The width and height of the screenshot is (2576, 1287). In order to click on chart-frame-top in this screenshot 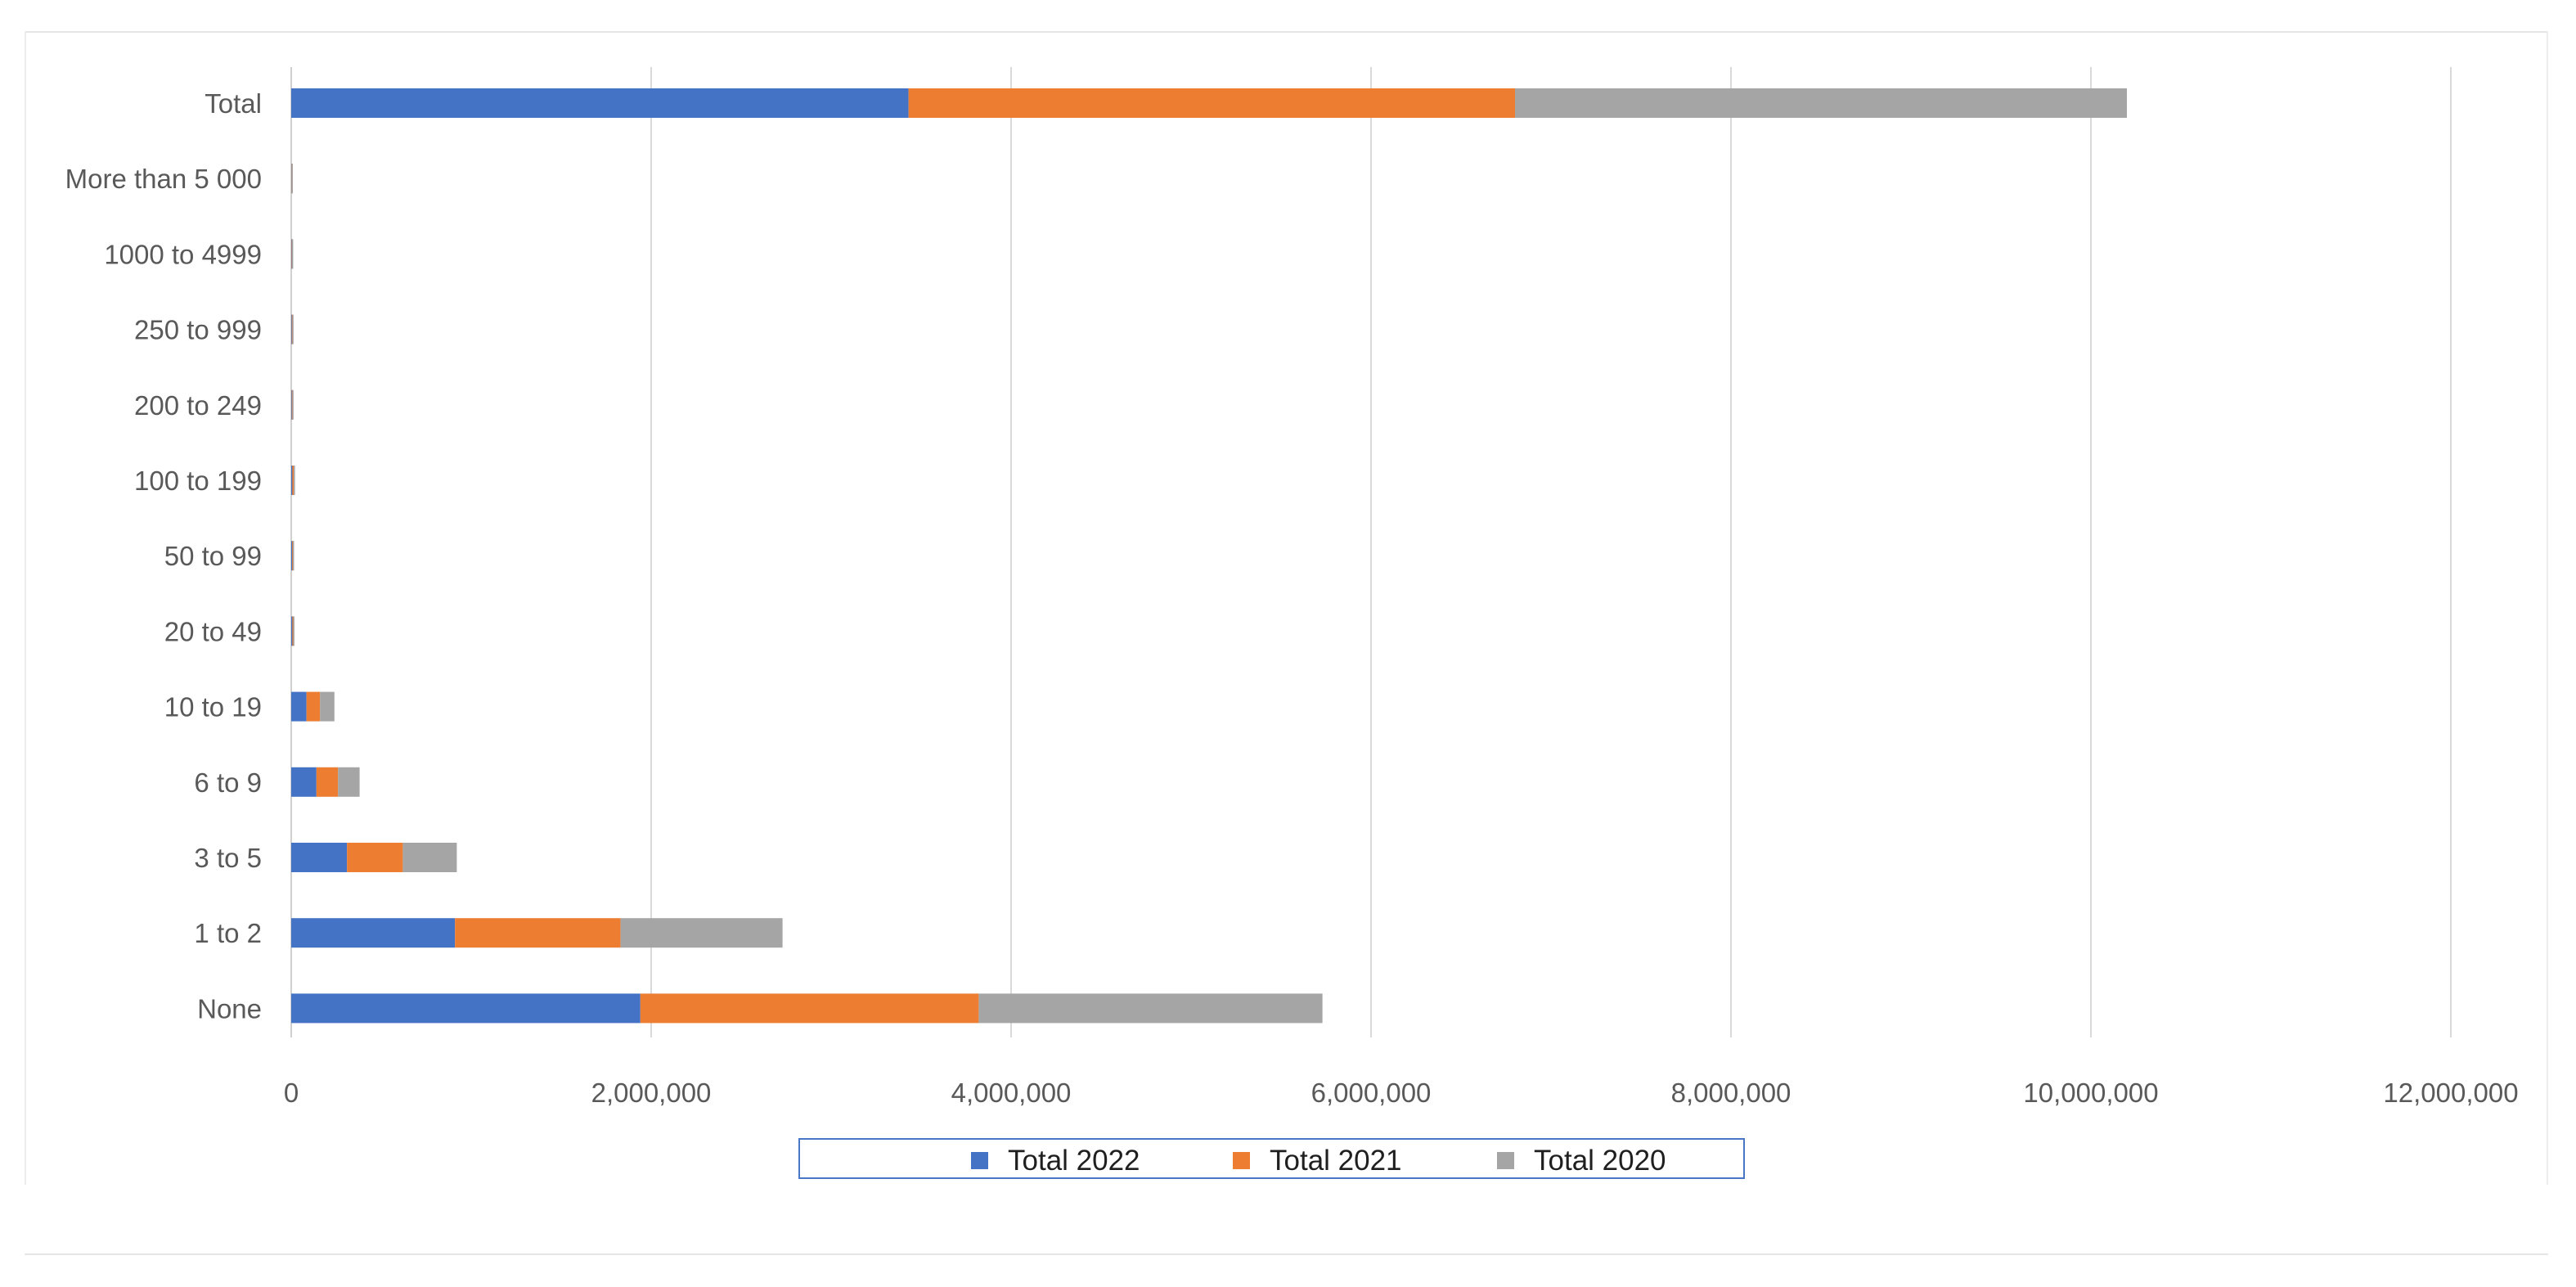, I will do `click(1287, 32)`.